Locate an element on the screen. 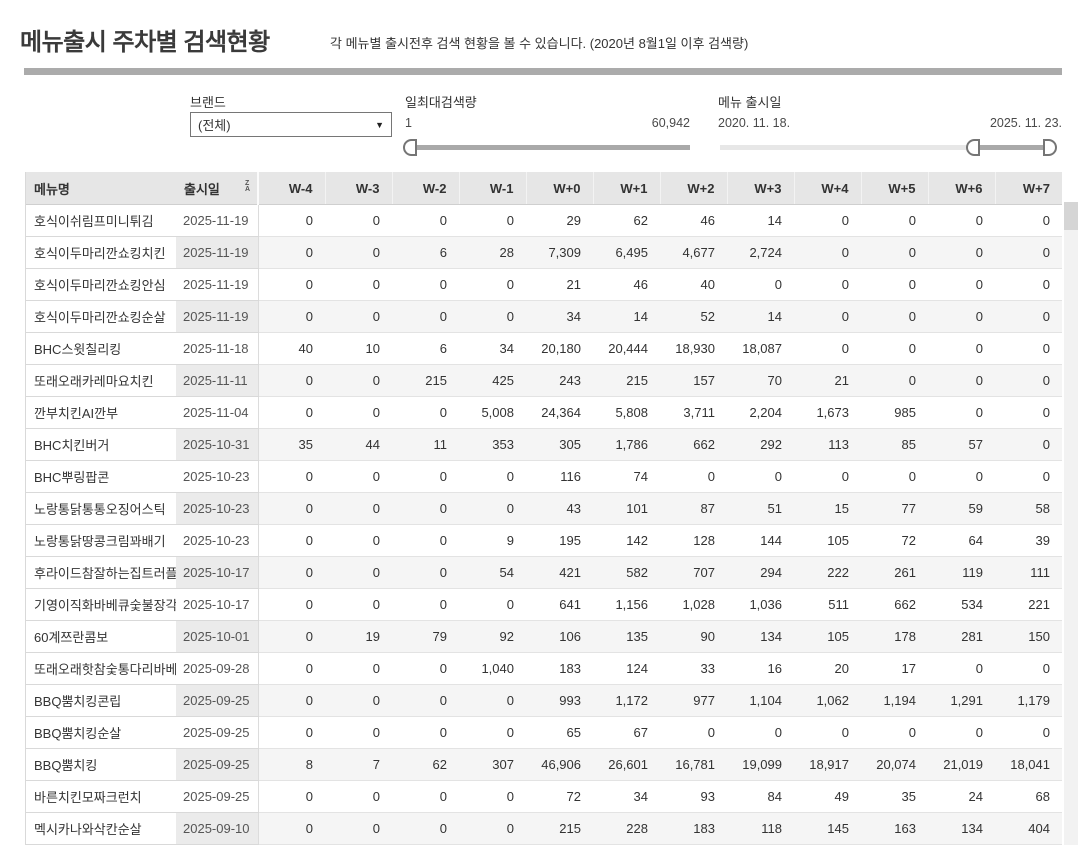 This screenshot has height=868, width=1085. launch-date-cell: 2025-10-17 is located at coordinates (217, 604).